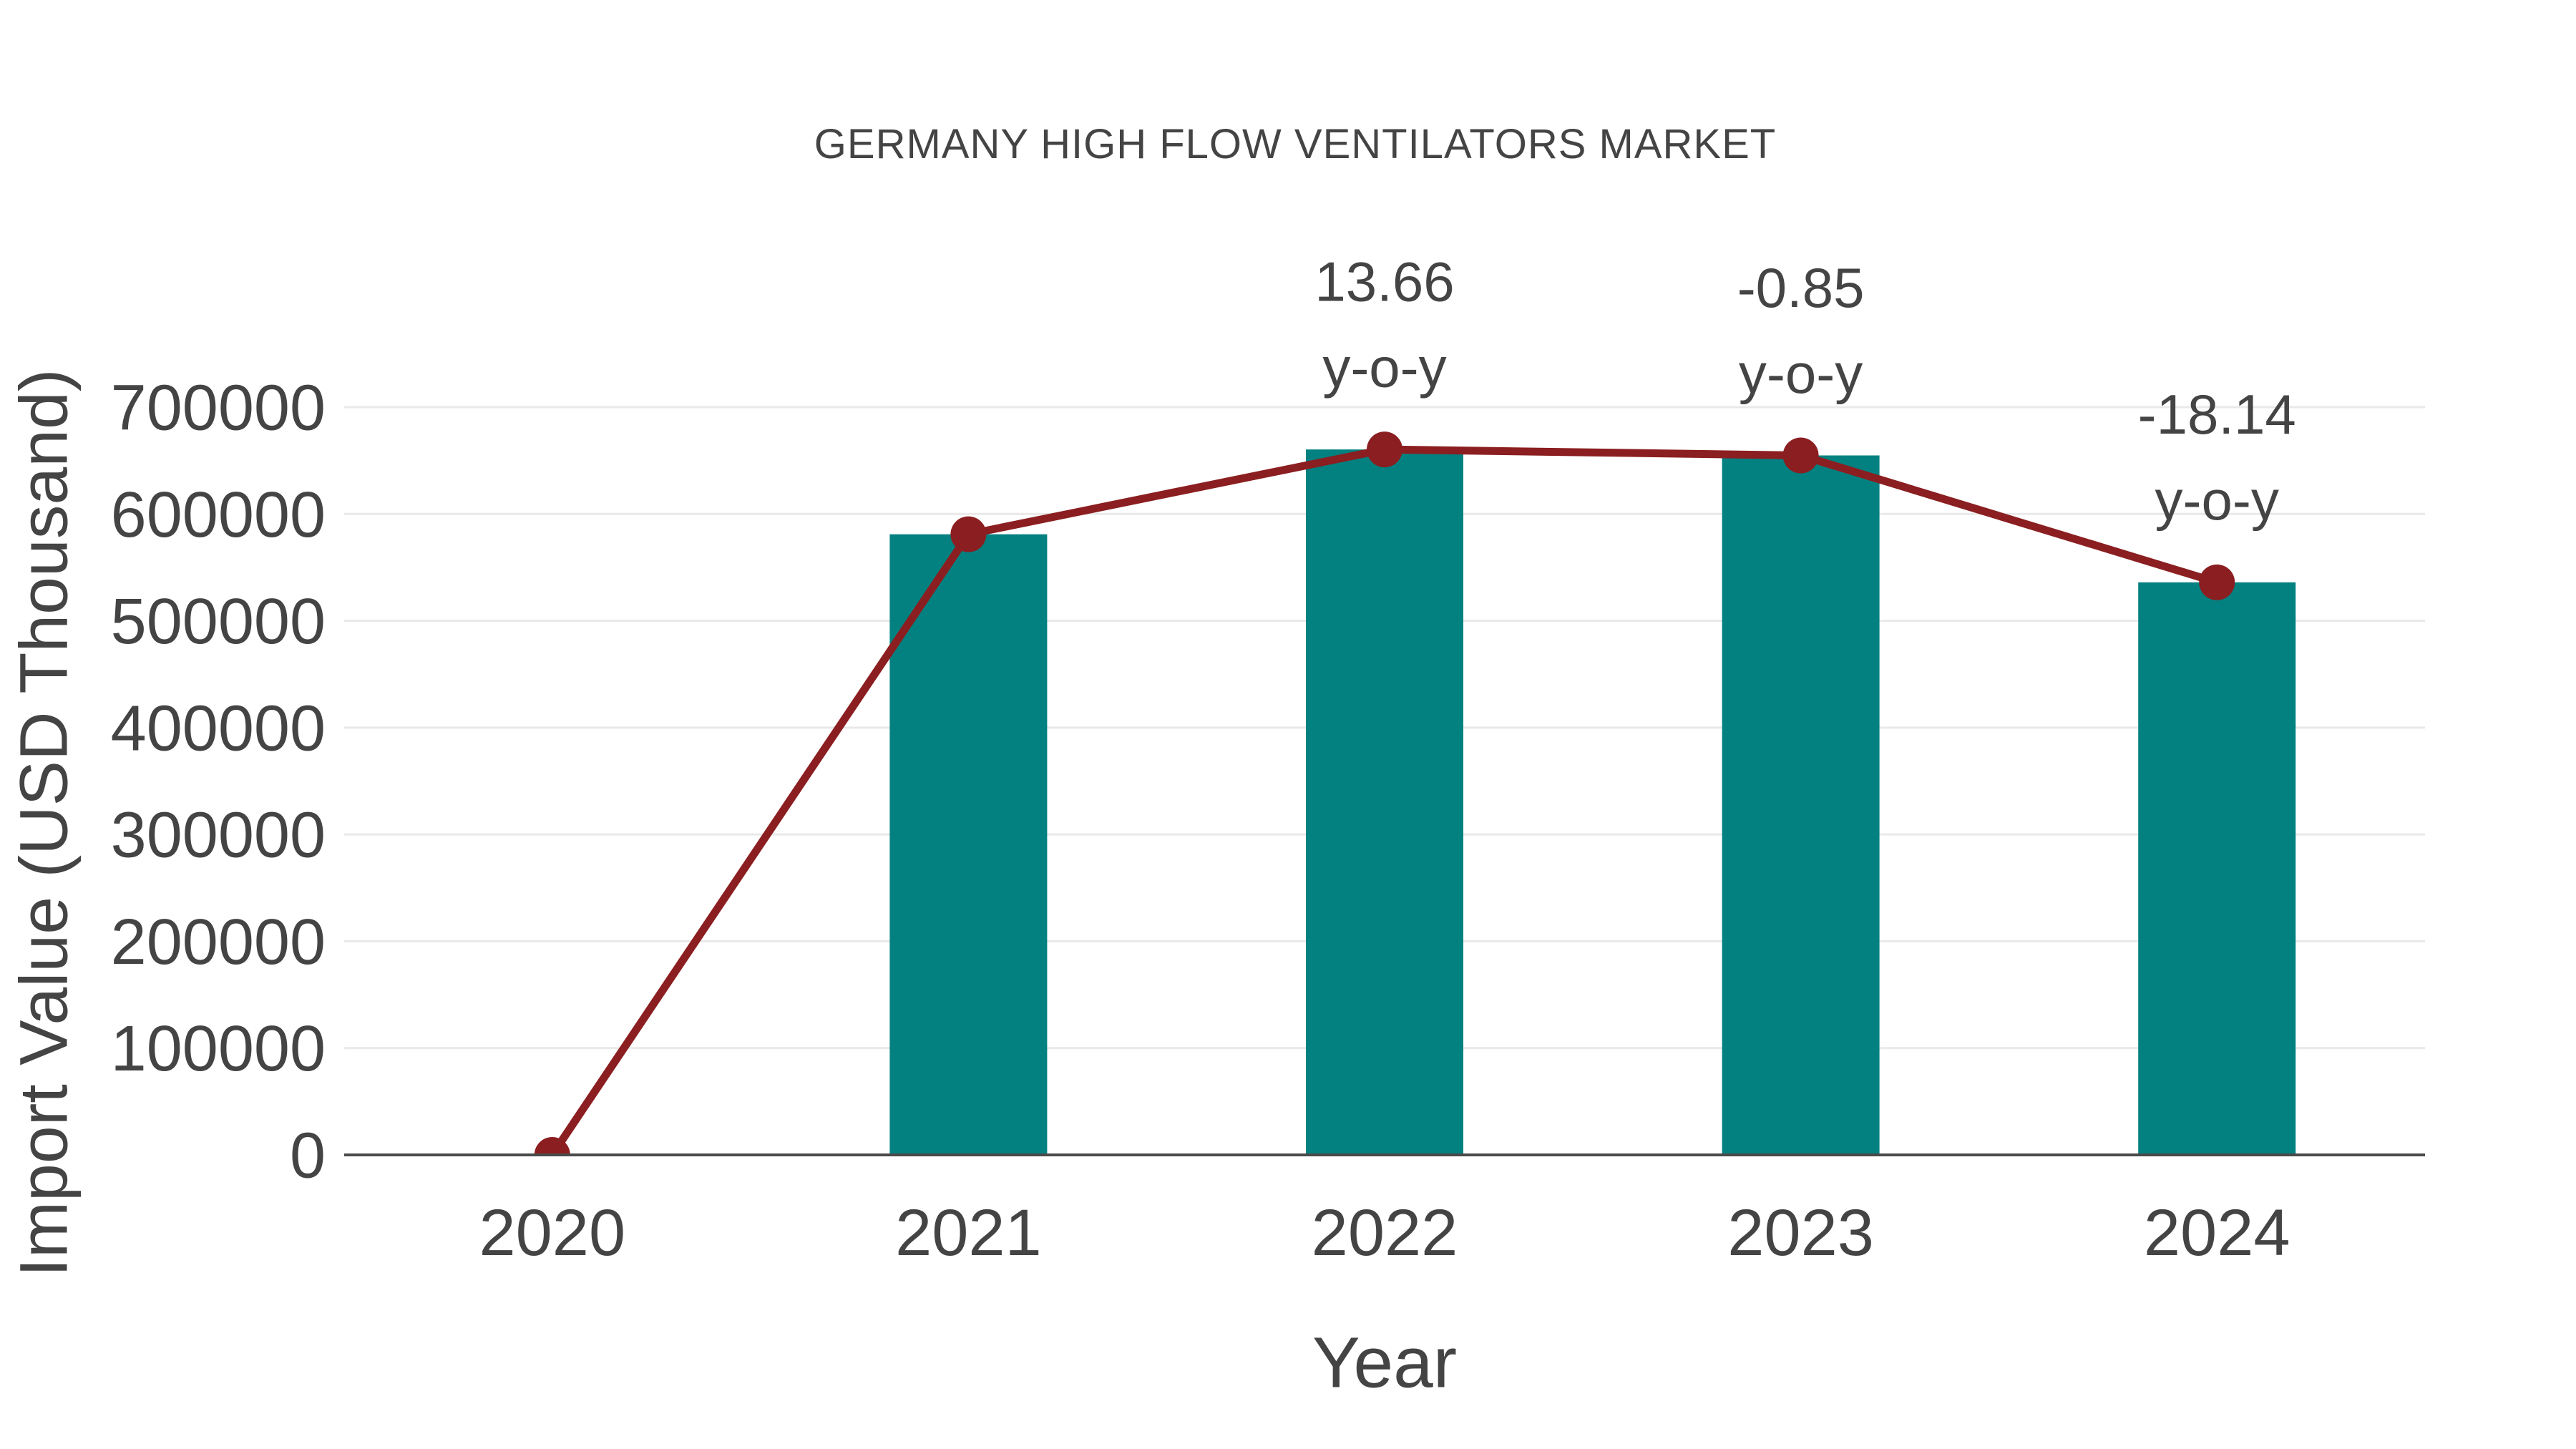 The image size is (2576, 1449). I want to click on x-tick-label: 2023, so click(1800, 1232).